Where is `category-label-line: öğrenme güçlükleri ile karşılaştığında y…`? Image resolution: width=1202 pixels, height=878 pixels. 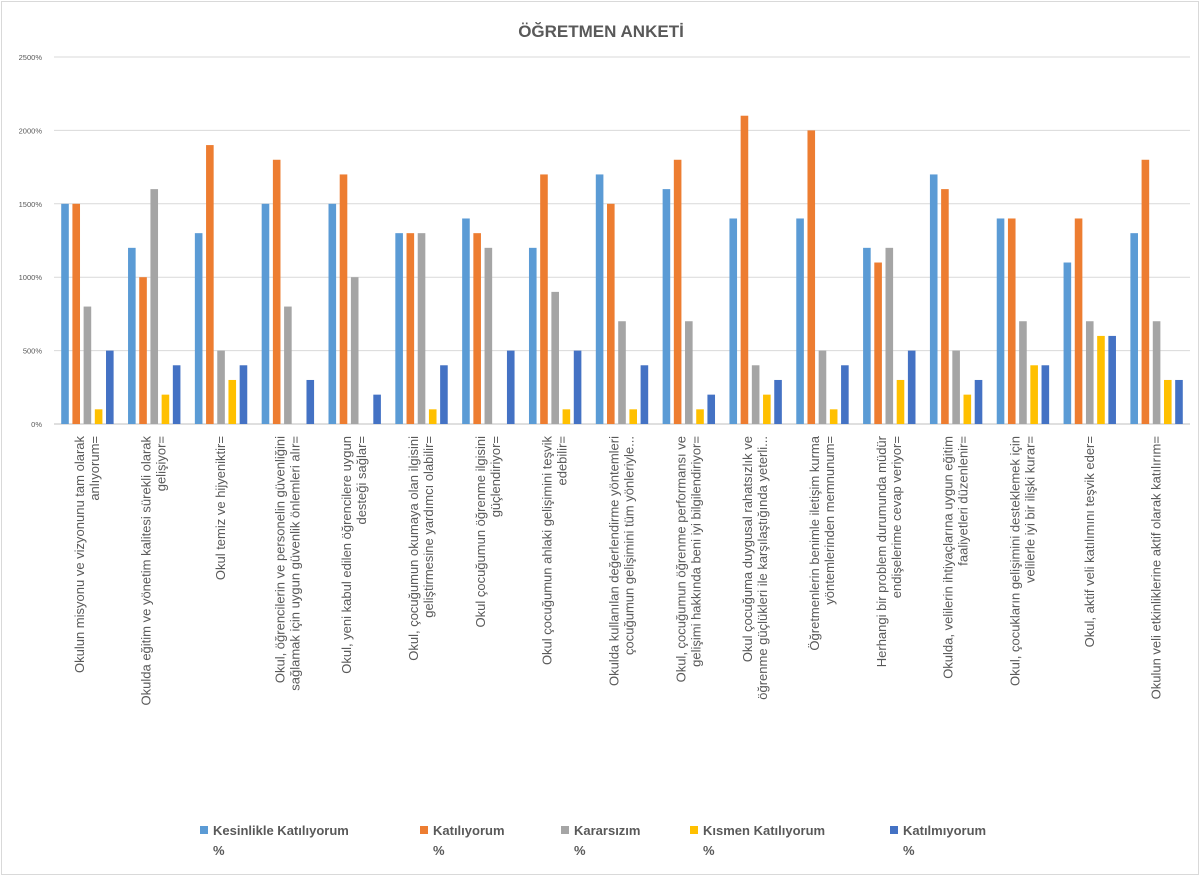
category-label-line: öğrenme güçlükleri ile karşılaştığında y… is located at coordinates (762, 568).